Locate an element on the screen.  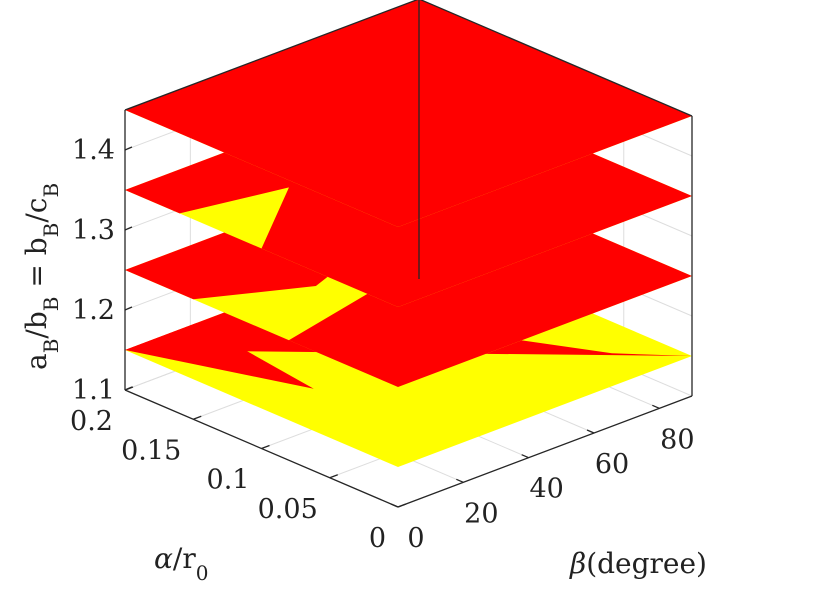
y-tick-label: 0.05 is located at coordinates (288, 509).